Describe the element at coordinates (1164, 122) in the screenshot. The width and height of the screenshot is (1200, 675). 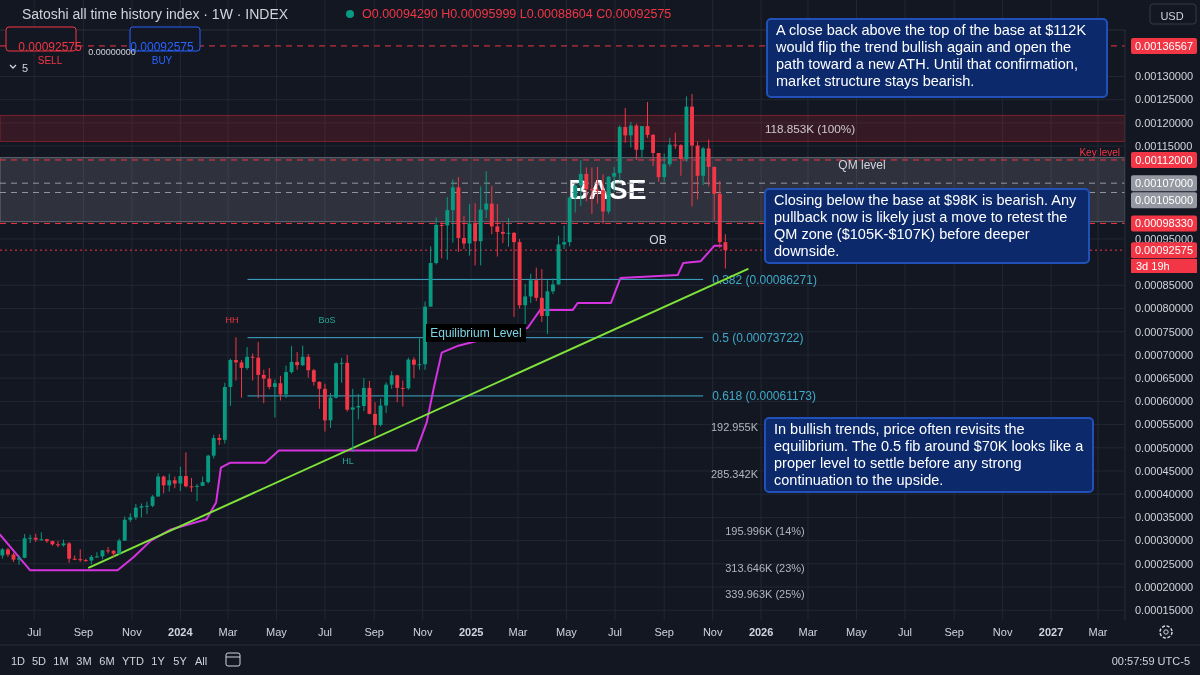
I see `y-tick-label: 0.00120000` at that location.